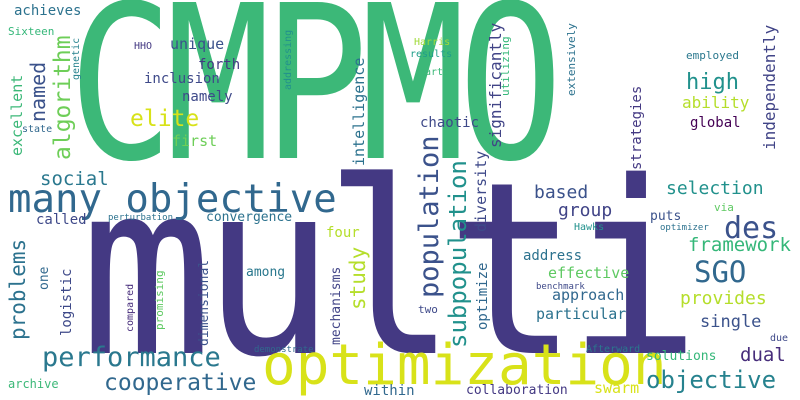 Image resolution: width=800 pixels, height=400 pixels. What do you see at coordinates (505, 66) in the screenshot?
I see `word-utilizing: utilizing` at bounding box center [505, 66].